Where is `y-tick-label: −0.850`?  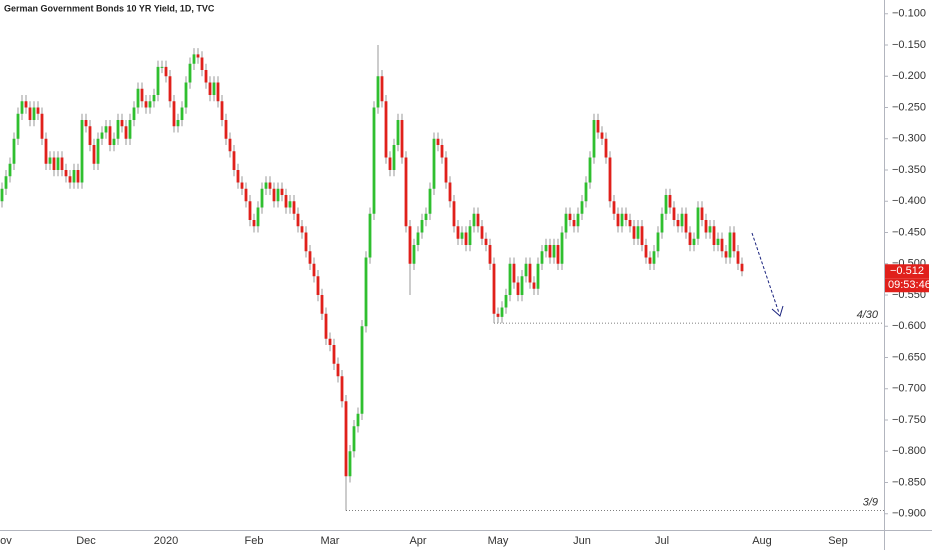 y-tick-label: −0.850 is located at coordinates (909, 482).